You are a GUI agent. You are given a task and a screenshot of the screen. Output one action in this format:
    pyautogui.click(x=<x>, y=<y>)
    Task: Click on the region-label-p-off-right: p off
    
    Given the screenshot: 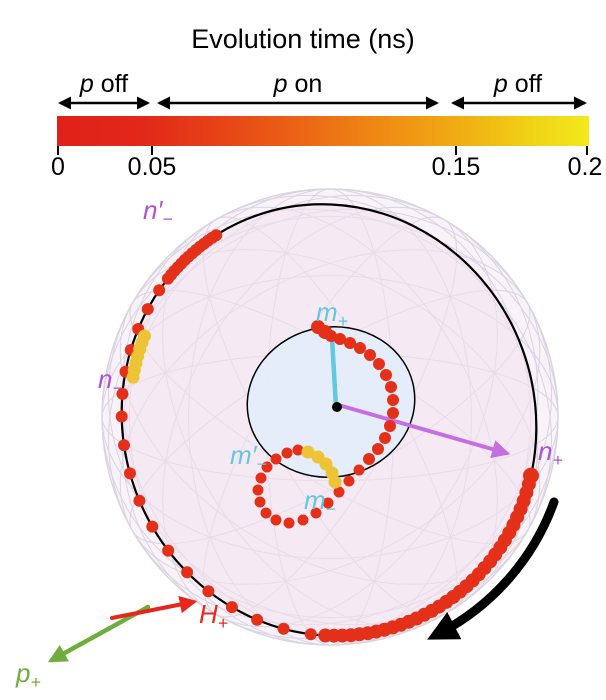 What is the action you would take?
    pyautogui.click(x=518, y=84)
    